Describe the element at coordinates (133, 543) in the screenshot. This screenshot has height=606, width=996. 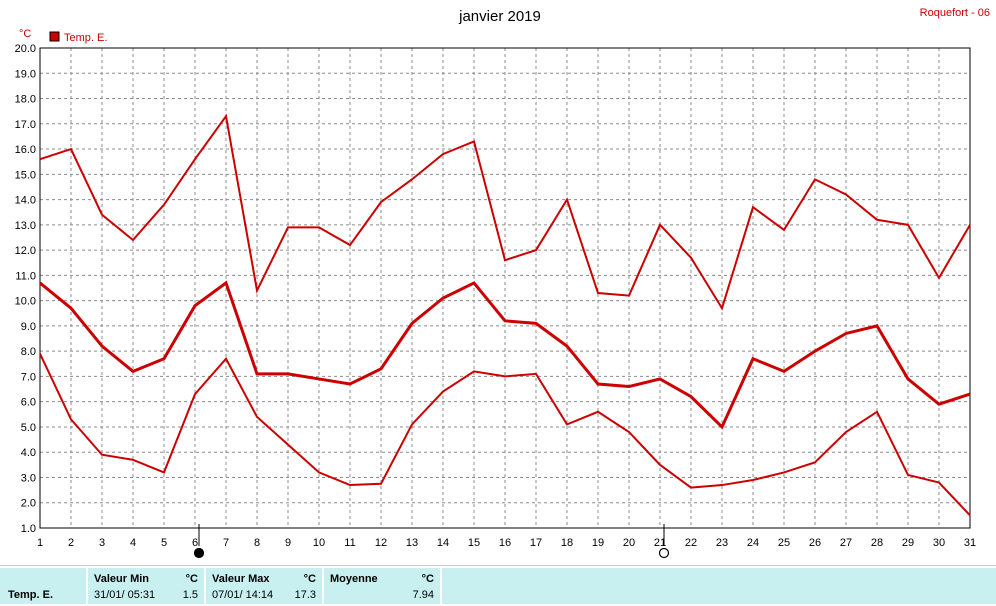
I see `x-tick-label: 4` at that location.